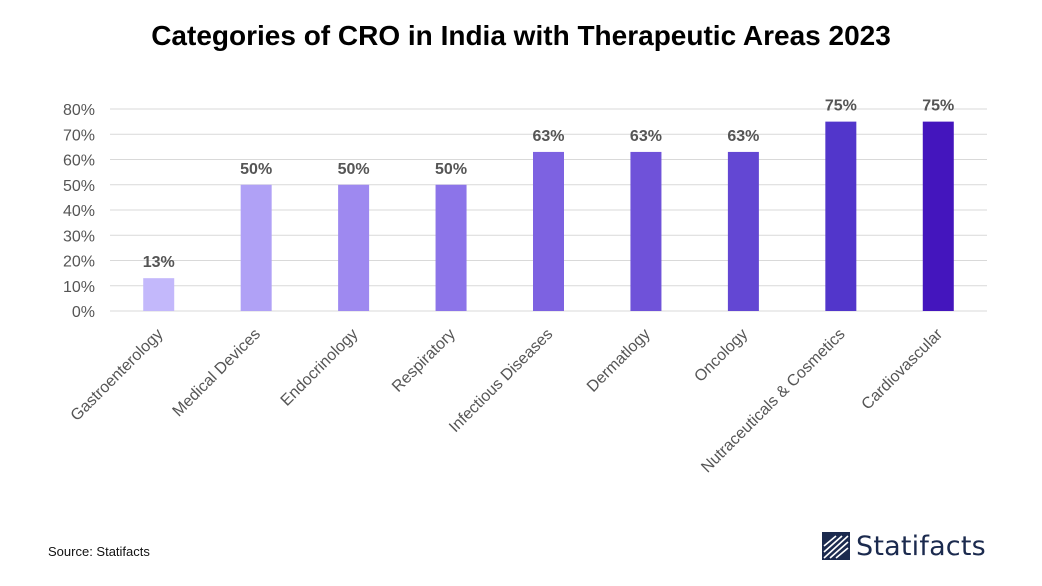 The height and width of the screenshot is (586, 1042). What do you see at coordinates (903, 369) in the screenshot?
I see `category-label: Cardiovascular` at bounding box center [903, 369].